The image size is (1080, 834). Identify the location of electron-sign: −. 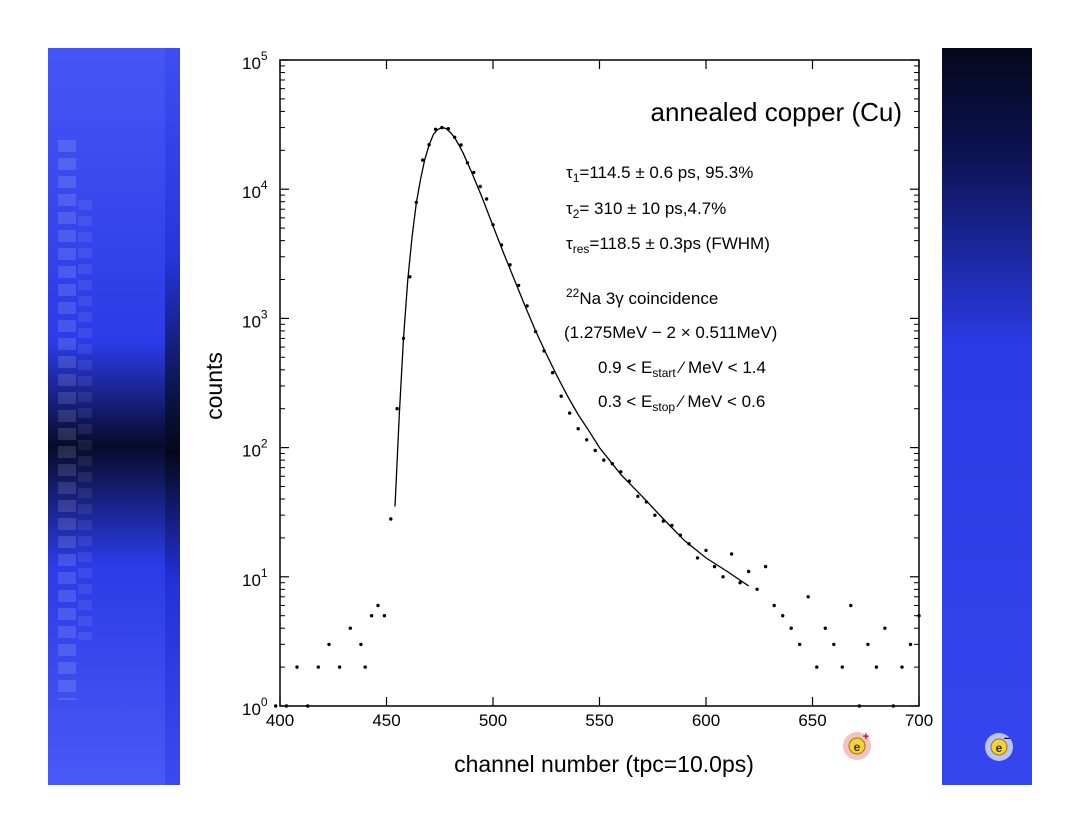
(1007, 739).